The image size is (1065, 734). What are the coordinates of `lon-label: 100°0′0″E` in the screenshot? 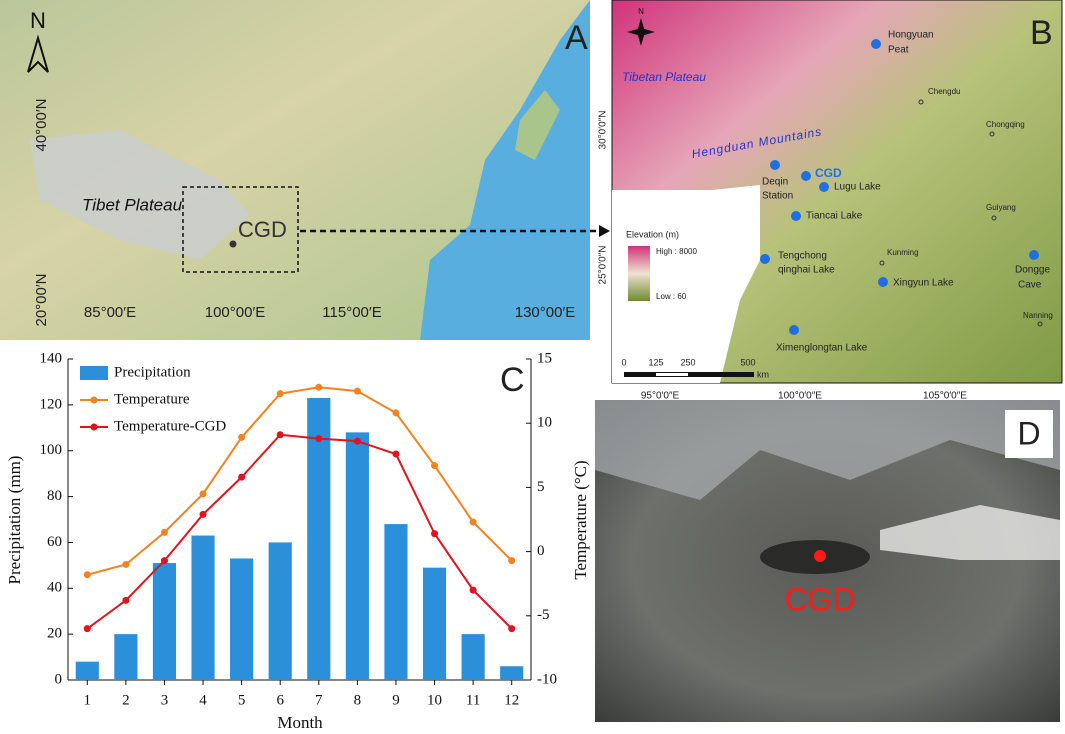 It's located at (800, 396).